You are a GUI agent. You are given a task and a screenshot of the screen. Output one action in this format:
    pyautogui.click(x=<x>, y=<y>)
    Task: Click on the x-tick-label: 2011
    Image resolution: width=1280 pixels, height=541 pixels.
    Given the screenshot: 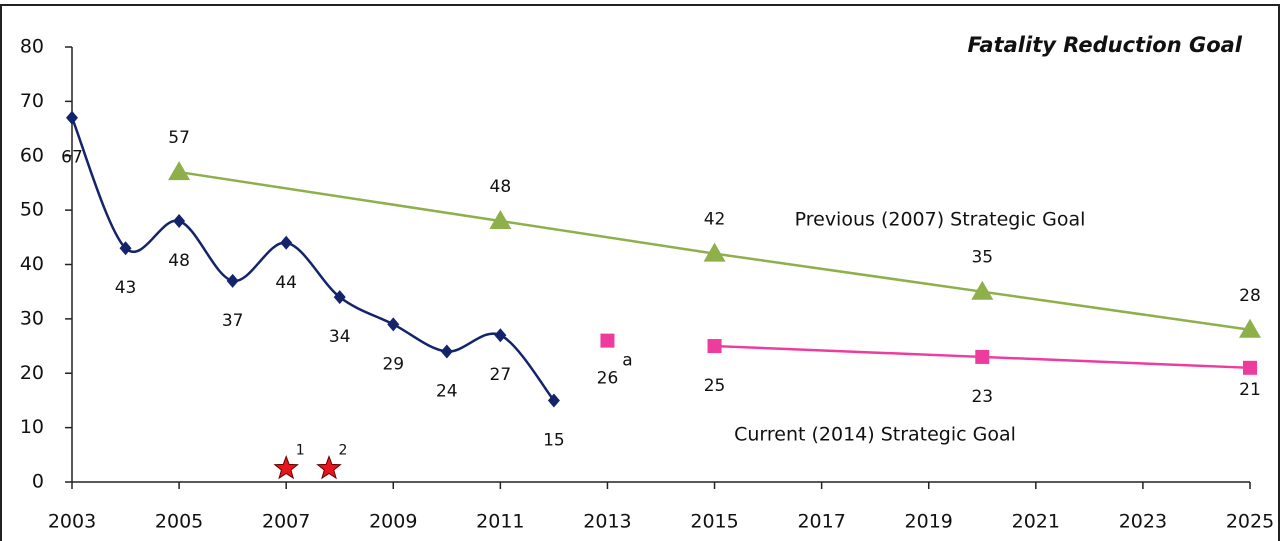 What is the action you would take?
    pyautogui.click(x=500, y=522)
    